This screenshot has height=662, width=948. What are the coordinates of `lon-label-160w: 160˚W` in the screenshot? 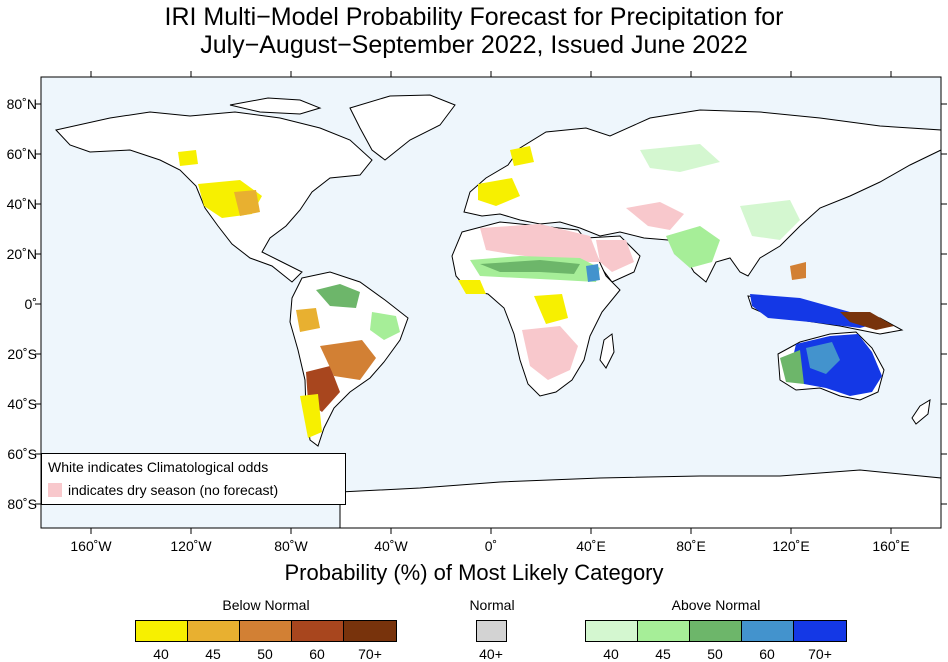 It's located at (91, 546).